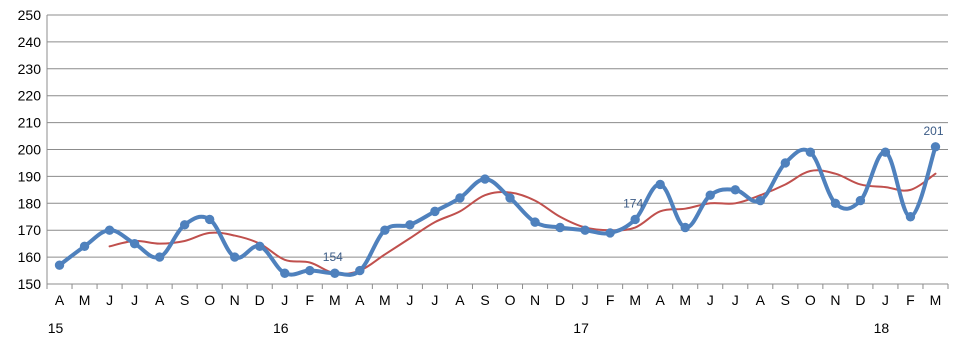 This screenshot has width=958, height=341. I want to click on year-label: 15, so click(56, 328).